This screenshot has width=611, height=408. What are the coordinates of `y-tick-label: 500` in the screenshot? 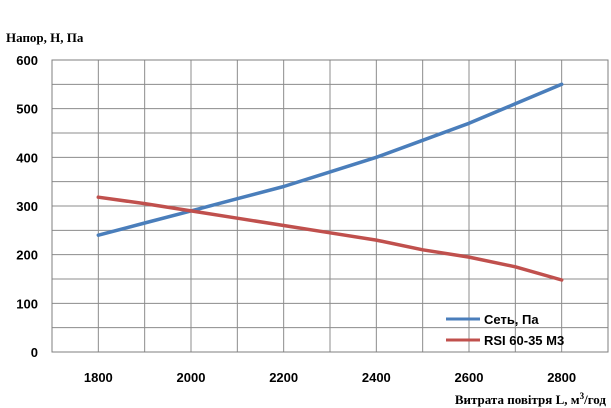 It's located at (27, 109).